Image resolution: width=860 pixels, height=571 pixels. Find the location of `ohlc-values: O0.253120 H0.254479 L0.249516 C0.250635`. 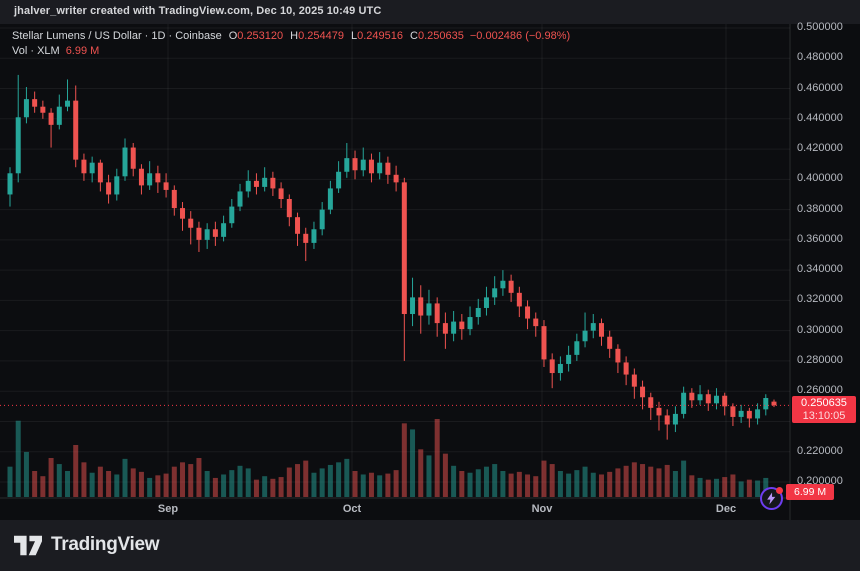

ohlc-values: O0.253120 H0.254479 L0.249516 C0.250635 is located at coordinates (343, 36).